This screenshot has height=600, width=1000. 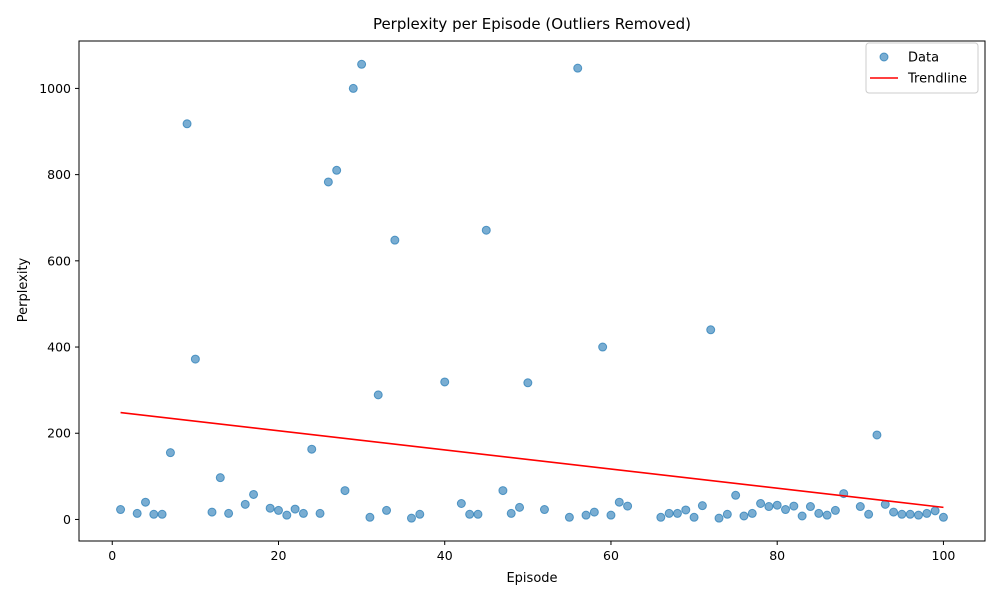 What do you see at coordinates (59, 347) in the screenshot?
I see `y-tick-label: 400` at bounding box center [59, 347].